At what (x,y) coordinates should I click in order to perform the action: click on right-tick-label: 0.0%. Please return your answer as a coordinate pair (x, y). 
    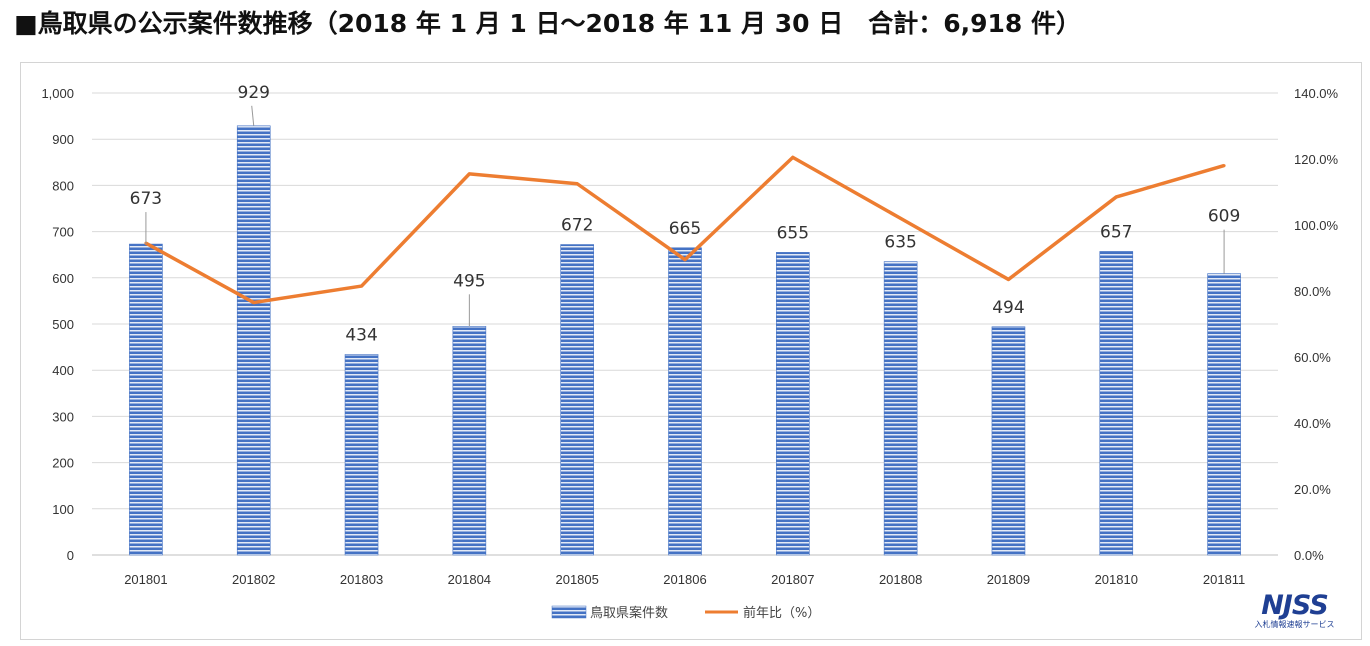
    Looking at the image, I should click on (1309, 555).